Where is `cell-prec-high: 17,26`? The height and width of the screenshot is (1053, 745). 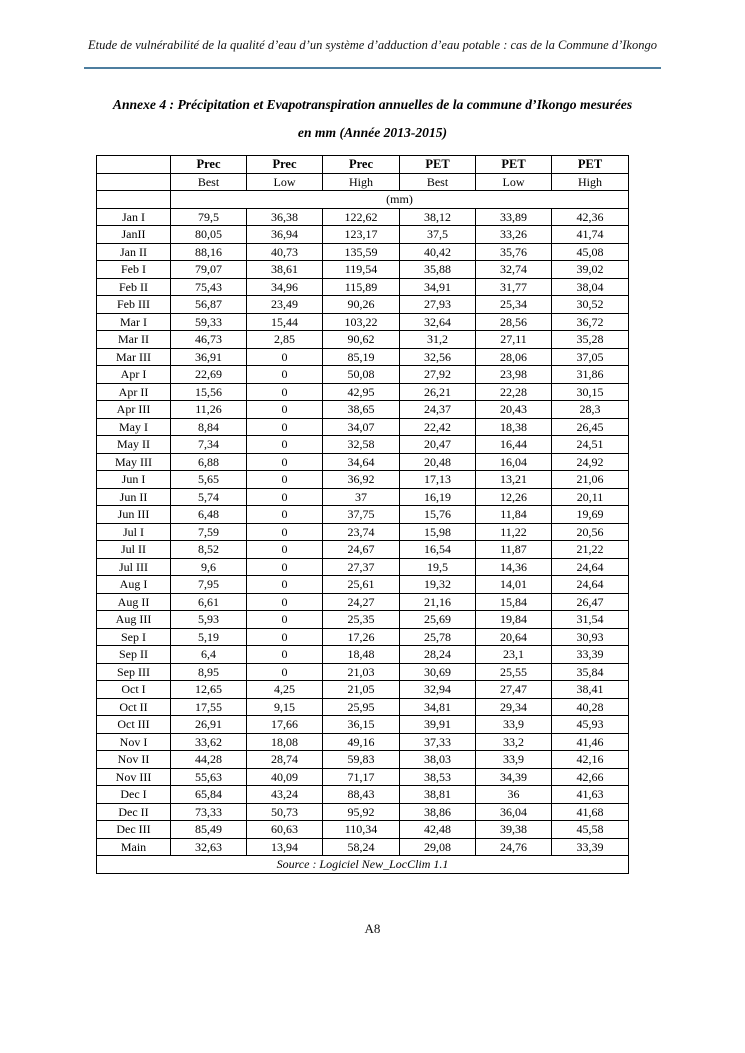
cell-prec-high: 17,26 is located at coordinates (361, 636).